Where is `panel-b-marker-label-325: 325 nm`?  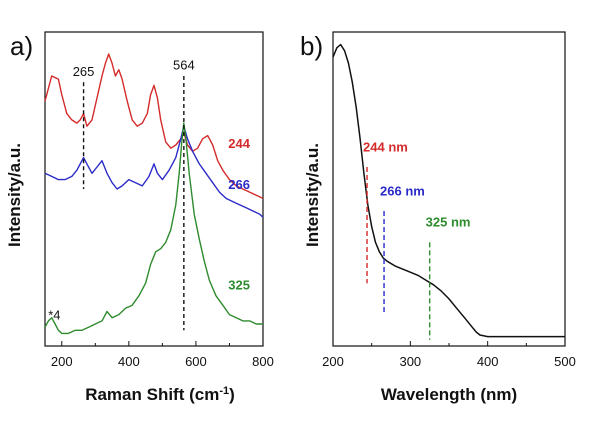
panel-b-marker-label-325: 325 nm is located at coordinates (448, 222).